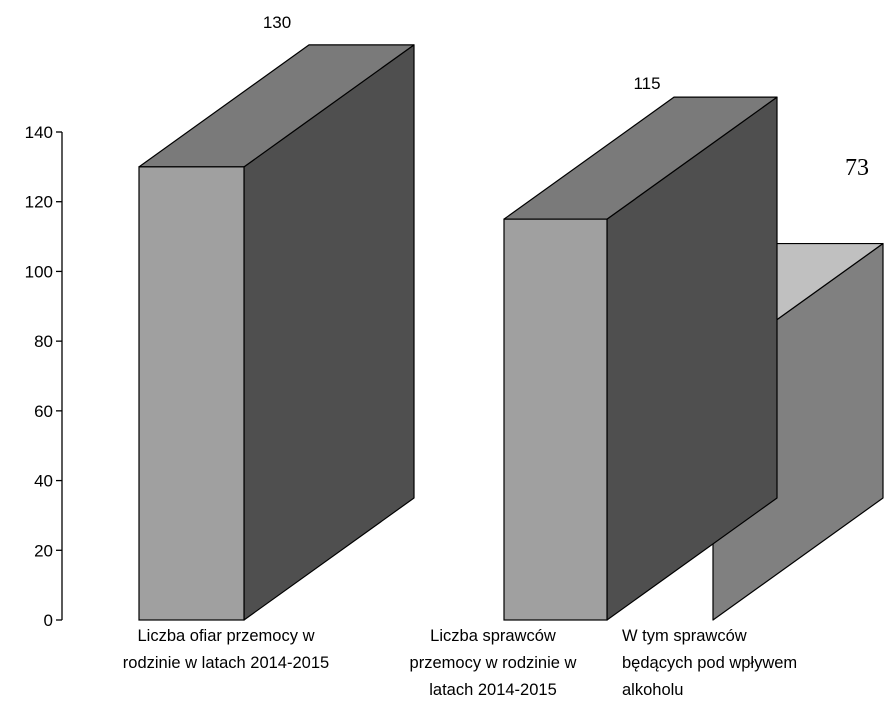  Describe the element at coordinates (493, 663) in the screenshot. I see `category-label-2-line-2: przemocy w rodzinie w` at that location.